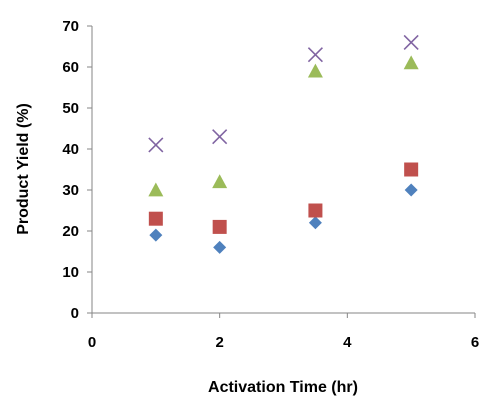 The image size is (500, 409). What do you see at coordinates (70, 67) in the screenshot?
I see `y-tick-label: 60` at bounding box center [70, 67].